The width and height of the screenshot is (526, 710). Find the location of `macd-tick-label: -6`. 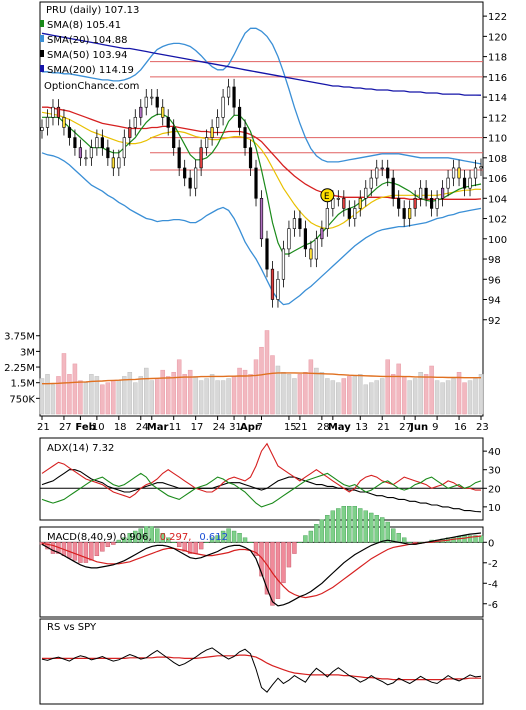

macd-tick-label: -6 is located at coordinates (493, 605).